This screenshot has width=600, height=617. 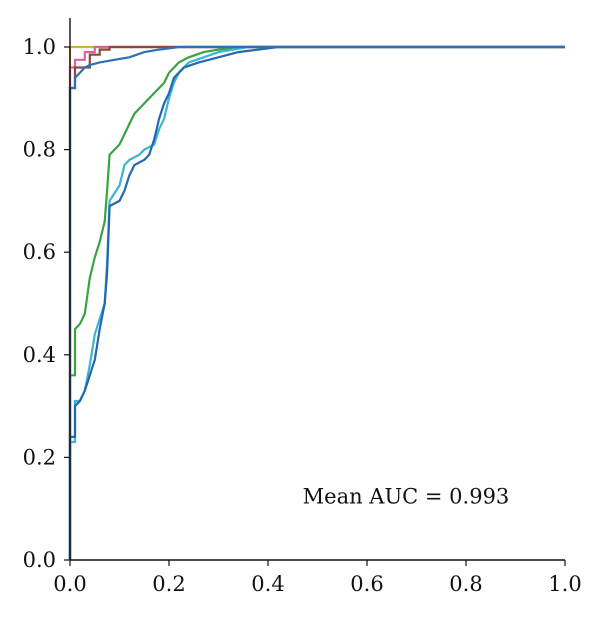 What do you see at coordinates (406, 497) in the screenshot?
I see `mean-auc-annotation: Mean AUC = 0.993` at bounding box center [406, 497].